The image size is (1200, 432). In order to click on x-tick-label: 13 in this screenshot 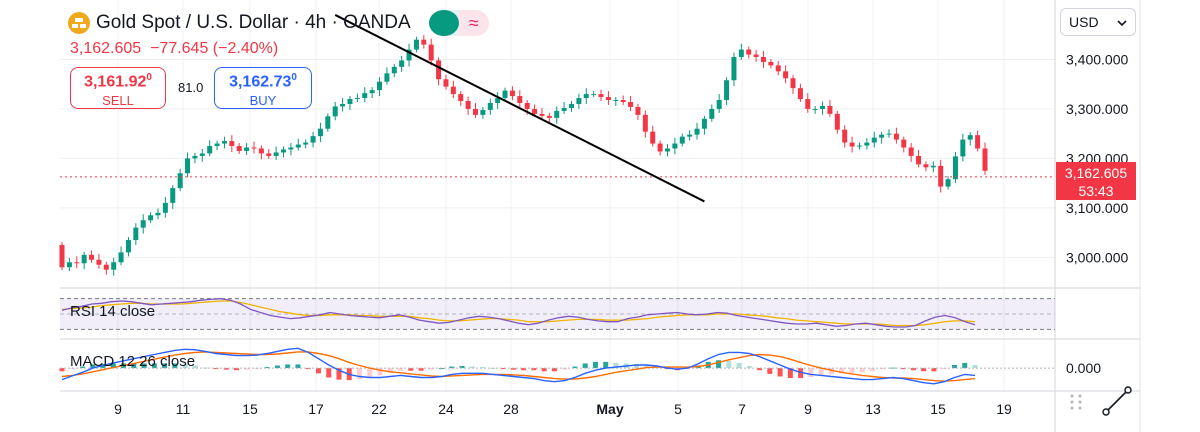, I will do `click(873, 409)`.